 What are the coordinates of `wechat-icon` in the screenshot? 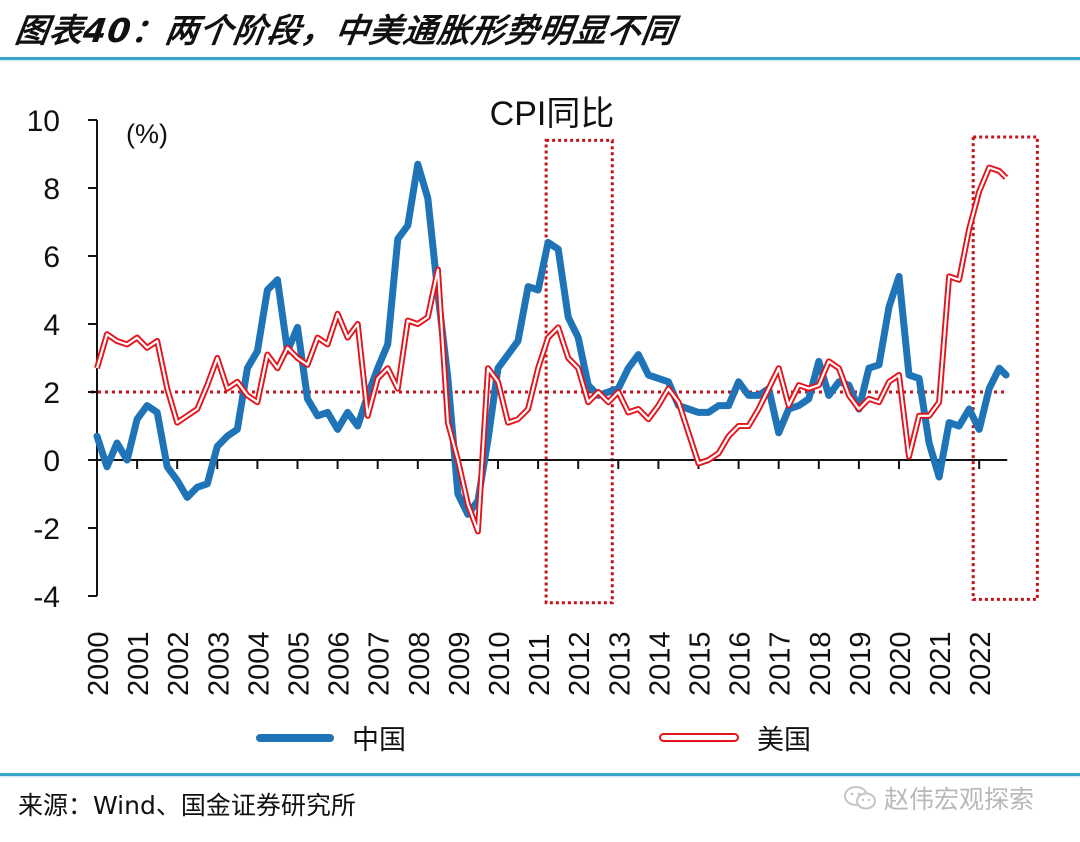 It's located at (860, 798).